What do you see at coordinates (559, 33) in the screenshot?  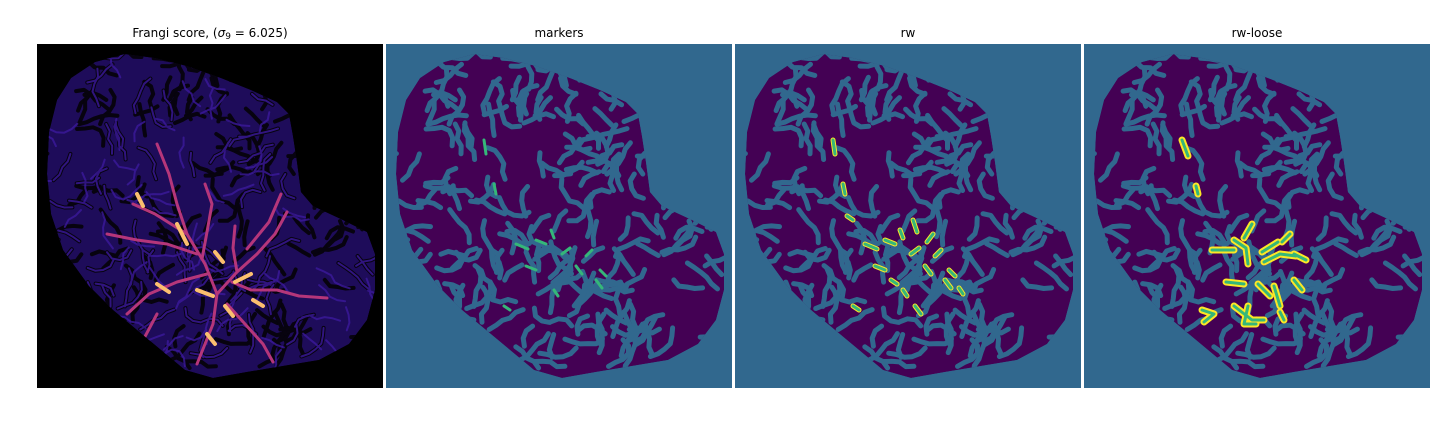 I see `panel-title-markers: markers` at bounding box center [559, 33].